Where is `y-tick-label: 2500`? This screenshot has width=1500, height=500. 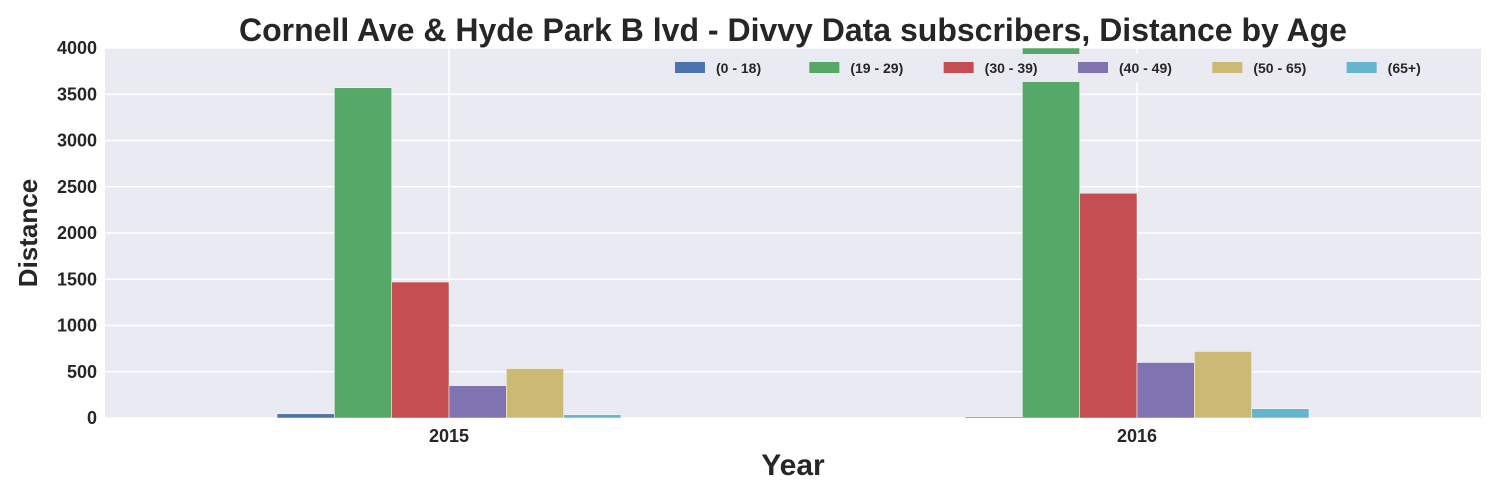 y-tick-label: 2500 is located at coordinates (77, 187).